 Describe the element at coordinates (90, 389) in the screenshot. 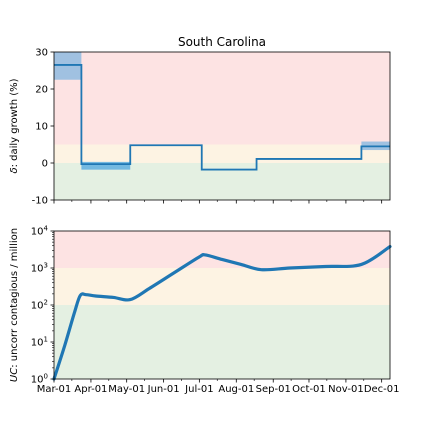

I see `x-tick-label: Apr-01` at that location.